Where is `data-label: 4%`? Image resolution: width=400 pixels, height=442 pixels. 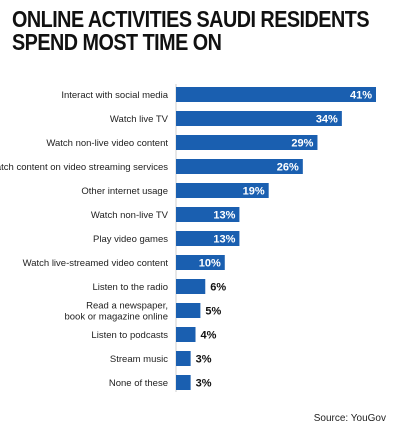
data-label: 4% is located at coordinates (209, 336).